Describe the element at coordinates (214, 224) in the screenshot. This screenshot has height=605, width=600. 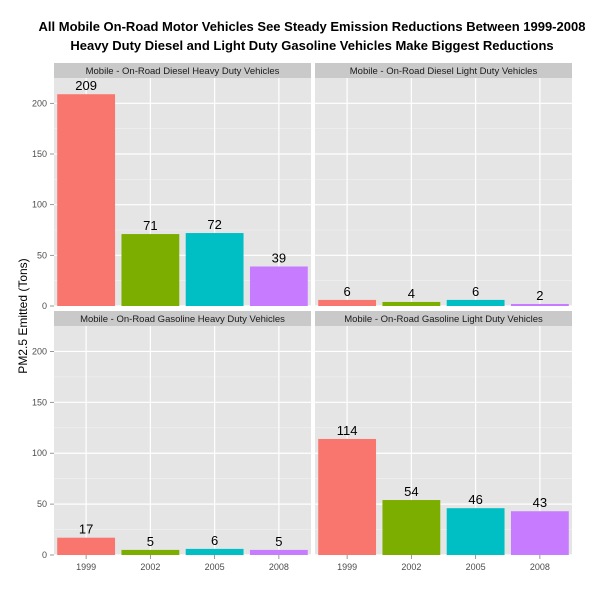
I see `bar-value-label: 72` at that location.